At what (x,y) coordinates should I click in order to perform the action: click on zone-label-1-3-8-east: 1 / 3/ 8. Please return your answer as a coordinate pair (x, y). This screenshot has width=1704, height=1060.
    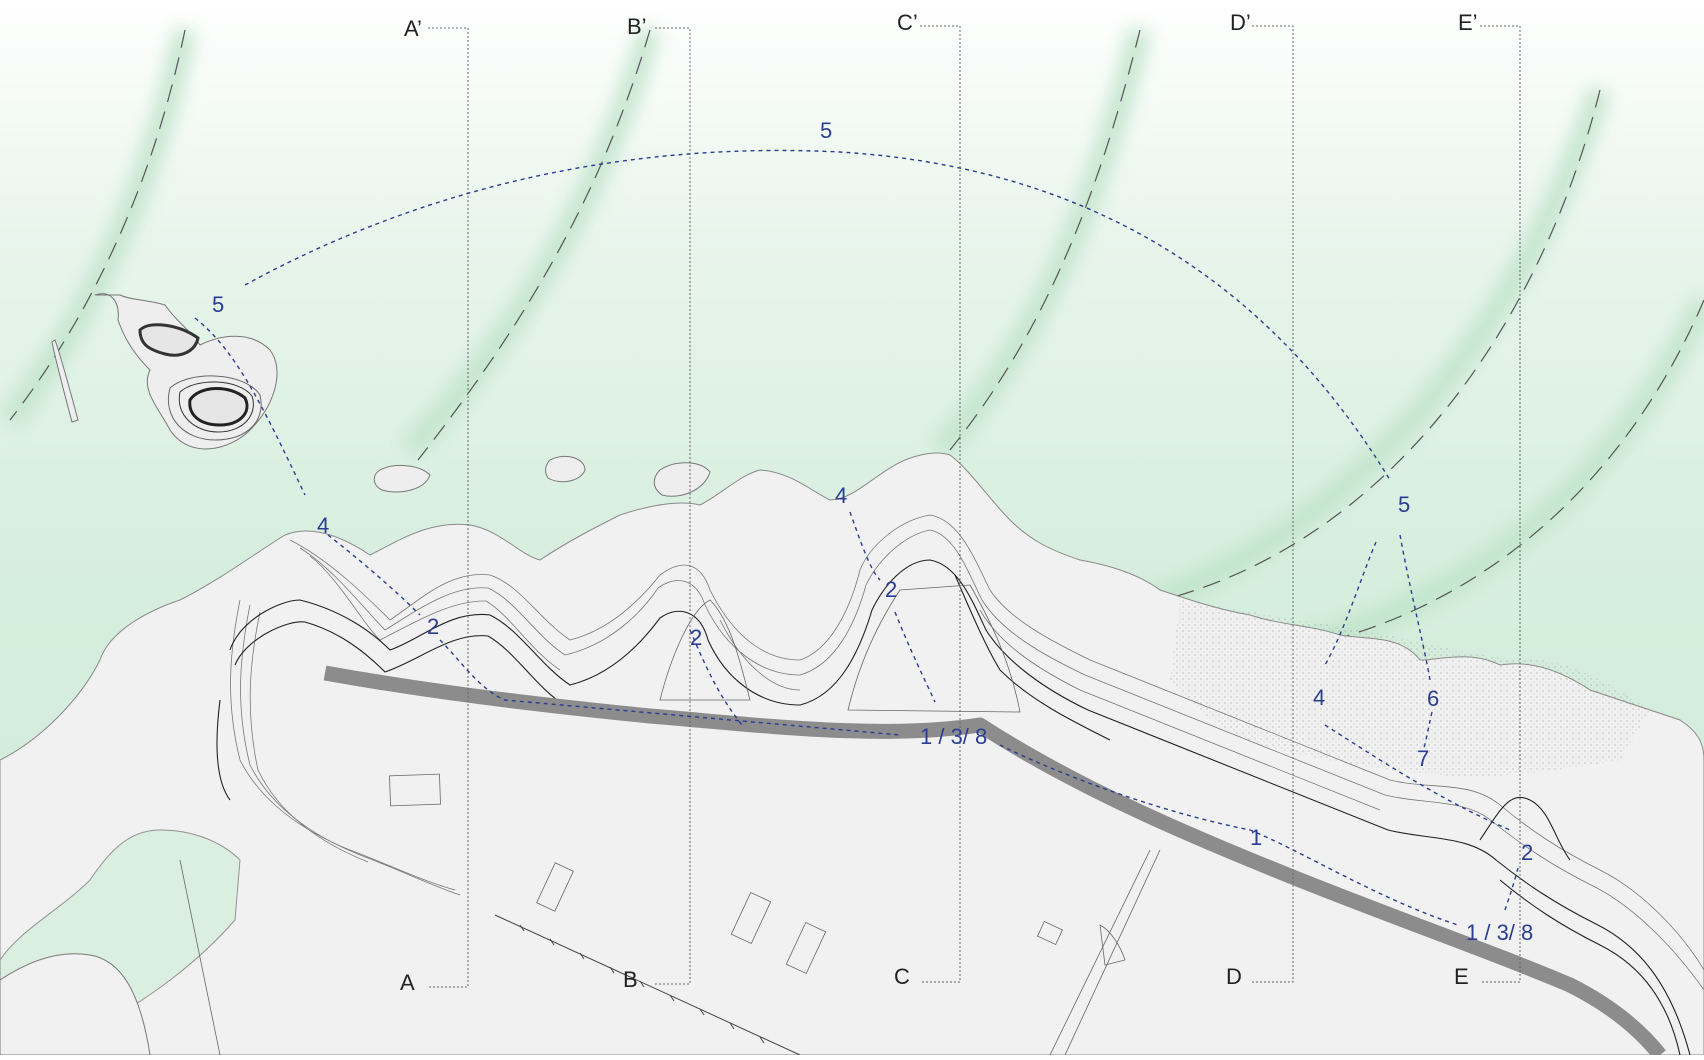
    Looking at the image, I should click on (1499, 932).